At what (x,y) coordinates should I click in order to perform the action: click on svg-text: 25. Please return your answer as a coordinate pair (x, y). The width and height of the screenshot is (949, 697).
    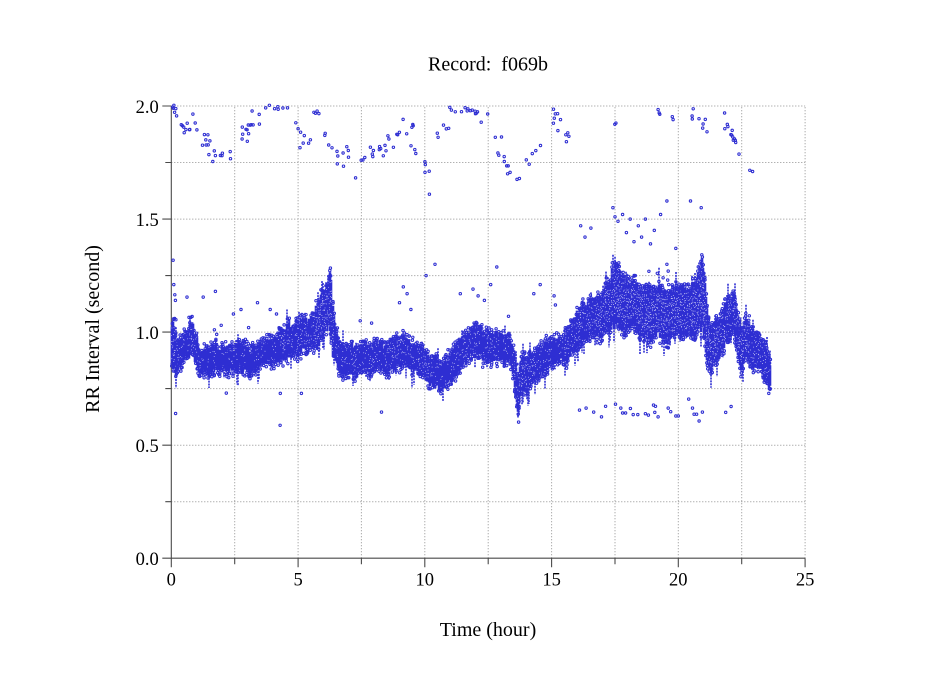
    Looking at the image, I should click on (805, 581).